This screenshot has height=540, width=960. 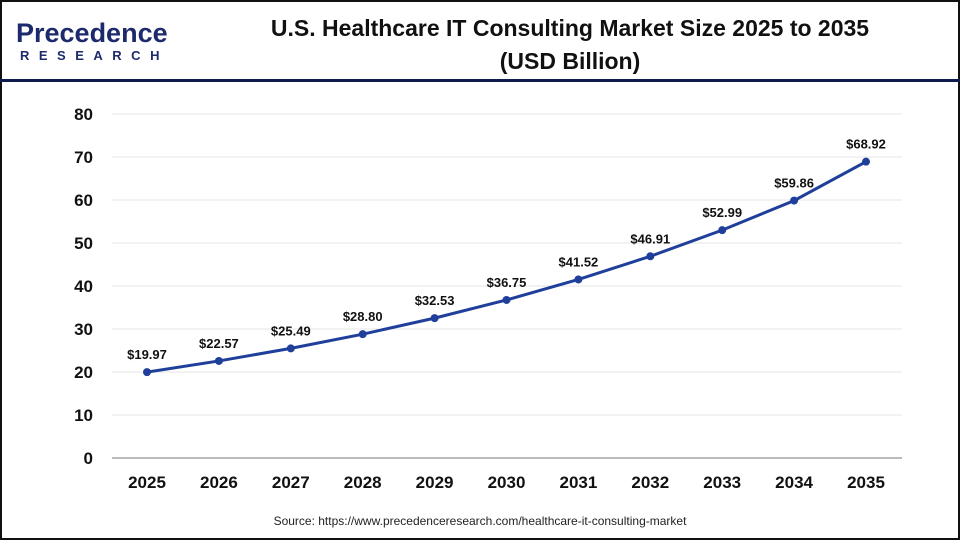 What do you see at coordinates (363, 316) in the screenshot?
I see `data-label: $28.80` at bounding box center [363, 316].